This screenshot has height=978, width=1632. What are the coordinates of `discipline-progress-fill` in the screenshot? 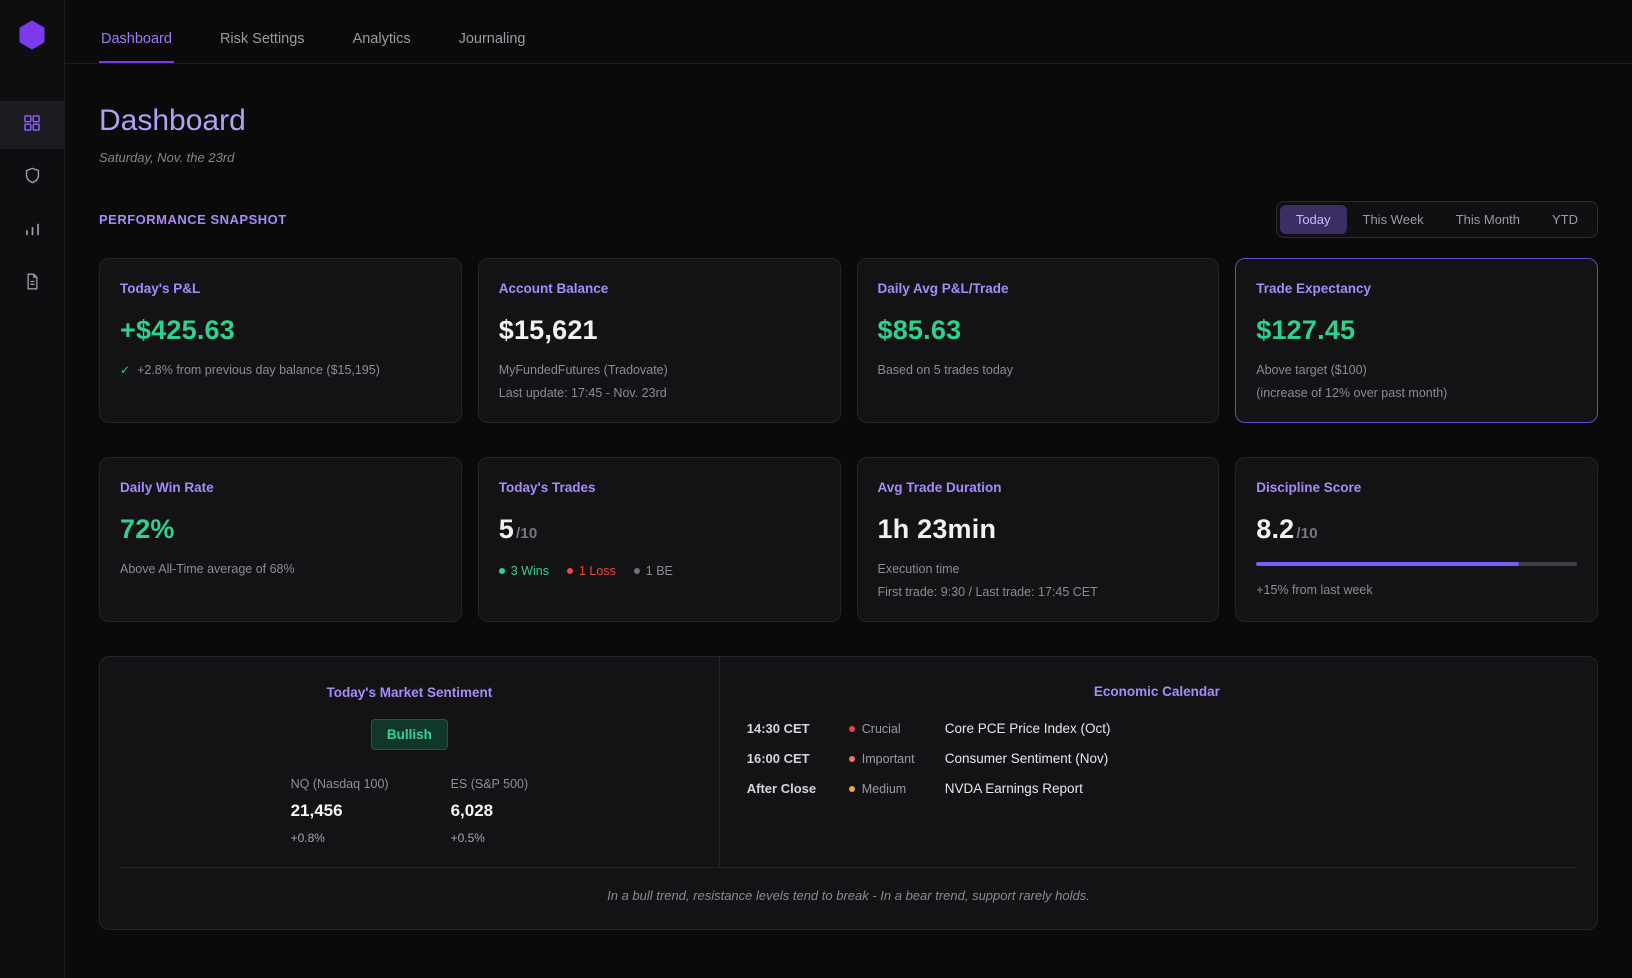 It's located at (1388, 564).